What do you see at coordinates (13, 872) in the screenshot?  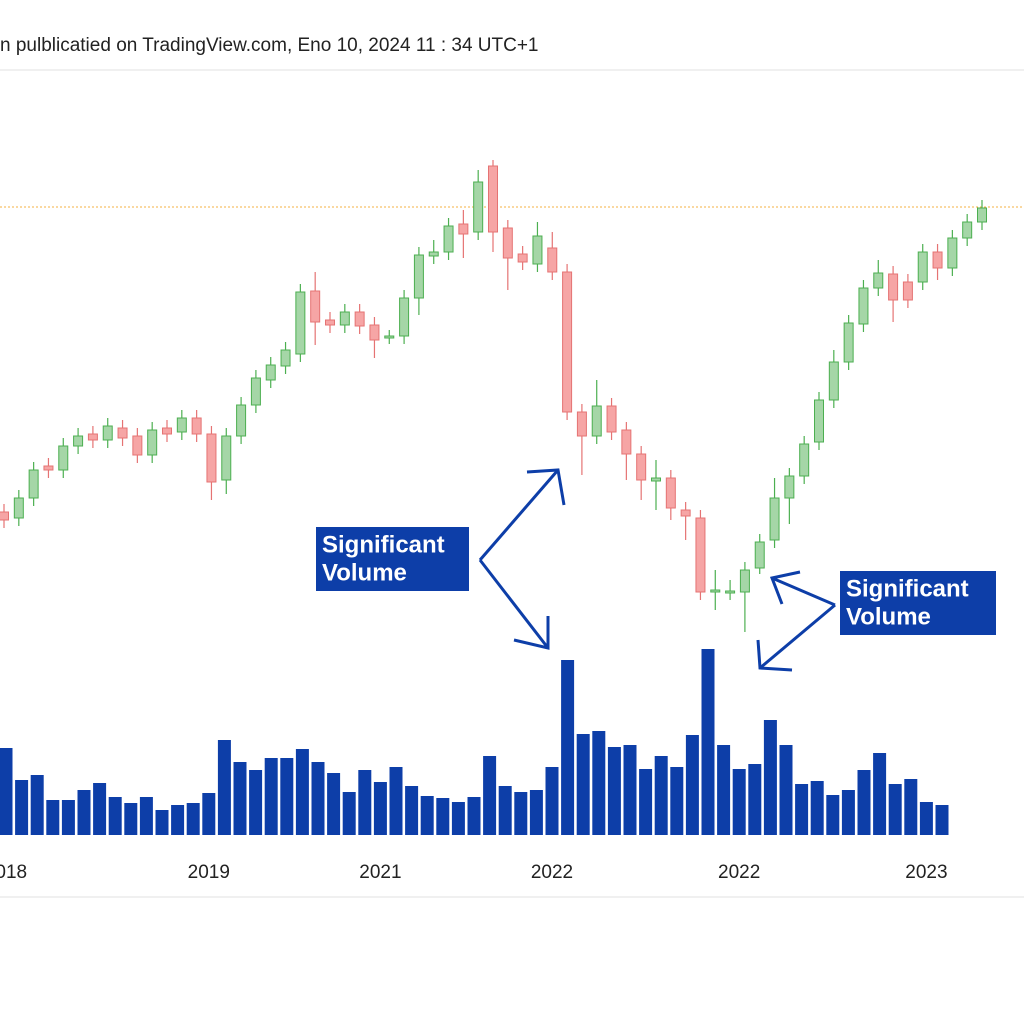 I see `x-tick-label: 2018` at bounding box center [13, 872].